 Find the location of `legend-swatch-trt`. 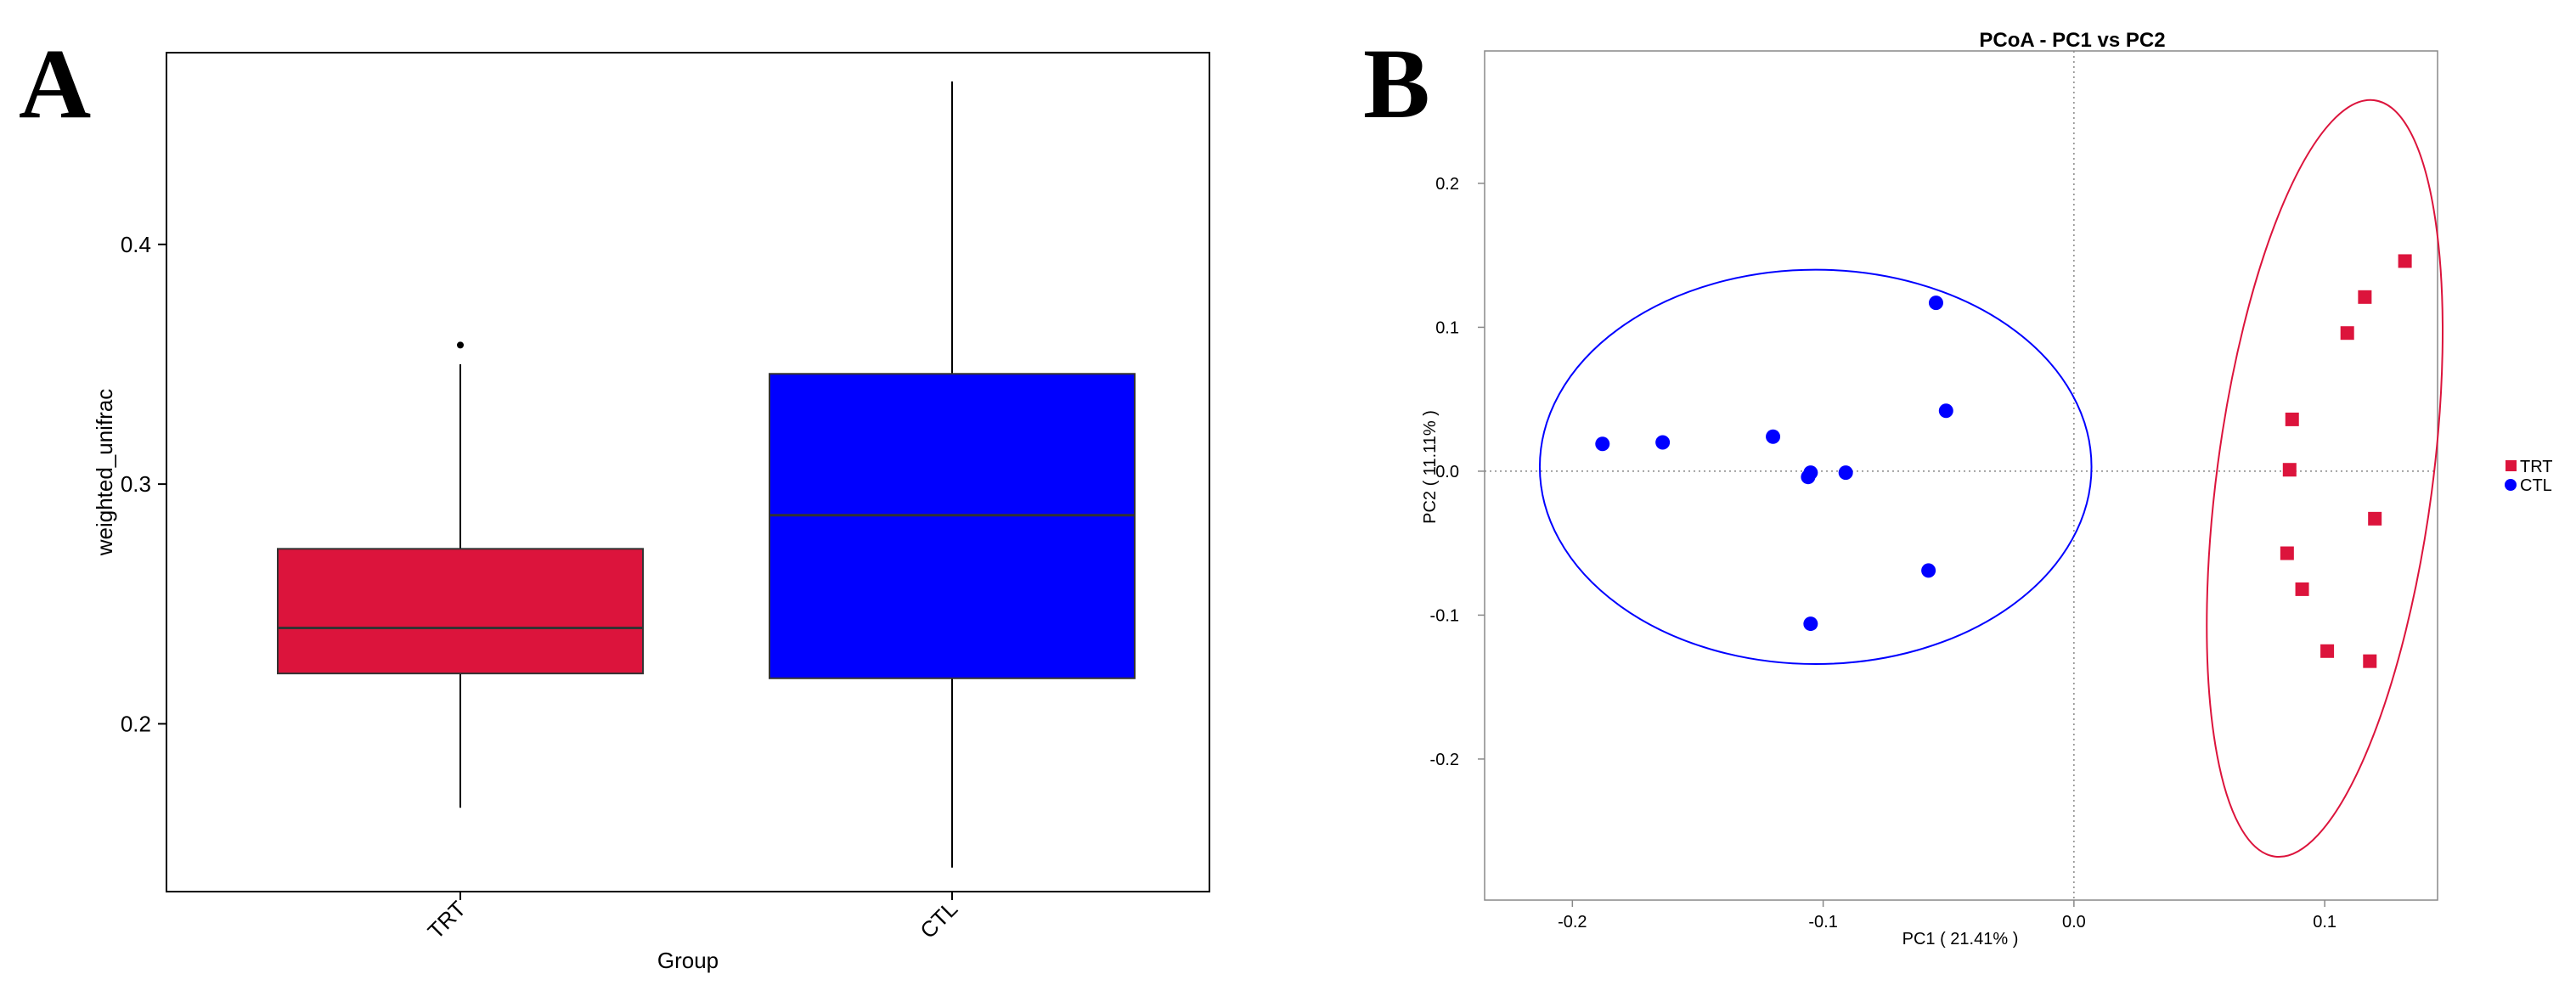

legend-swatch-trt is located at coordinates (2511, 466).